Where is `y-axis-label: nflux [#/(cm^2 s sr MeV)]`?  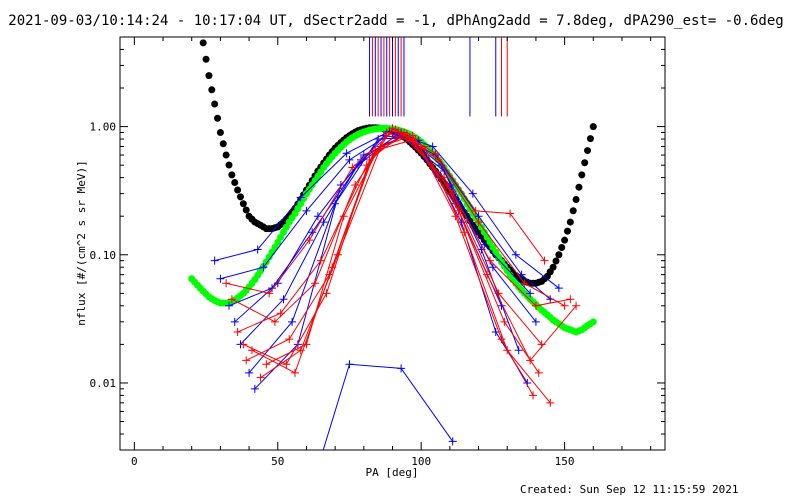
y-axis-label: nflux [#/(cm^2 s sr MeV)] is located at coordinates (81, 243).